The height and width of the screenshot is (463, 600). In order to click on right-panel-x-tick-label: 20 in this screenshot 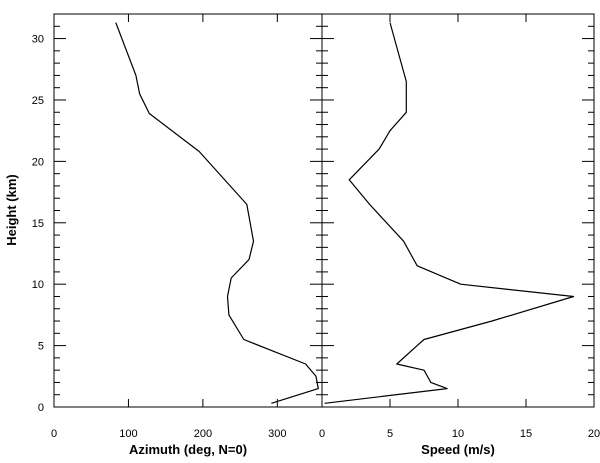, I will do `click(594, 434)`.